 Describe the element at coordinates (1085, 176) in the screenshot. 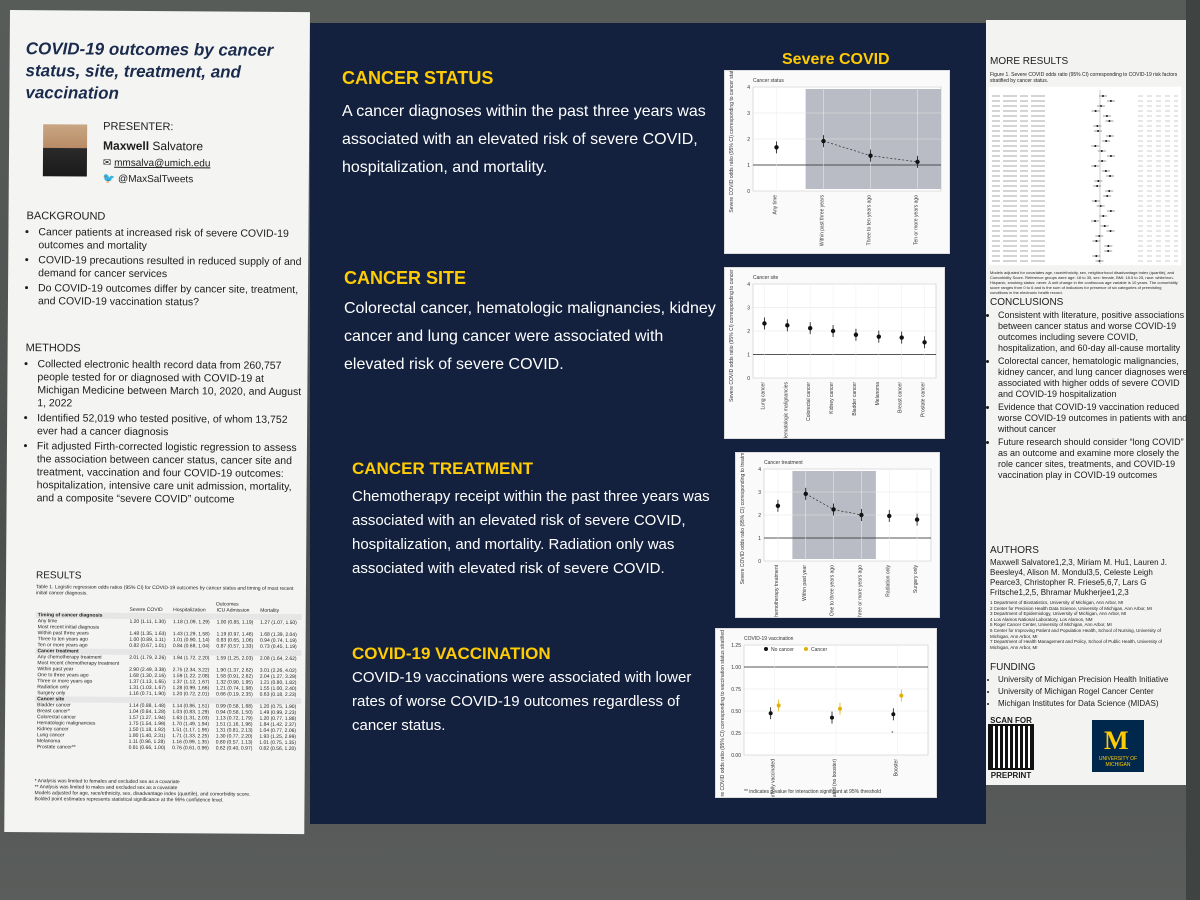

I see `forest-plot-bg` at that location.